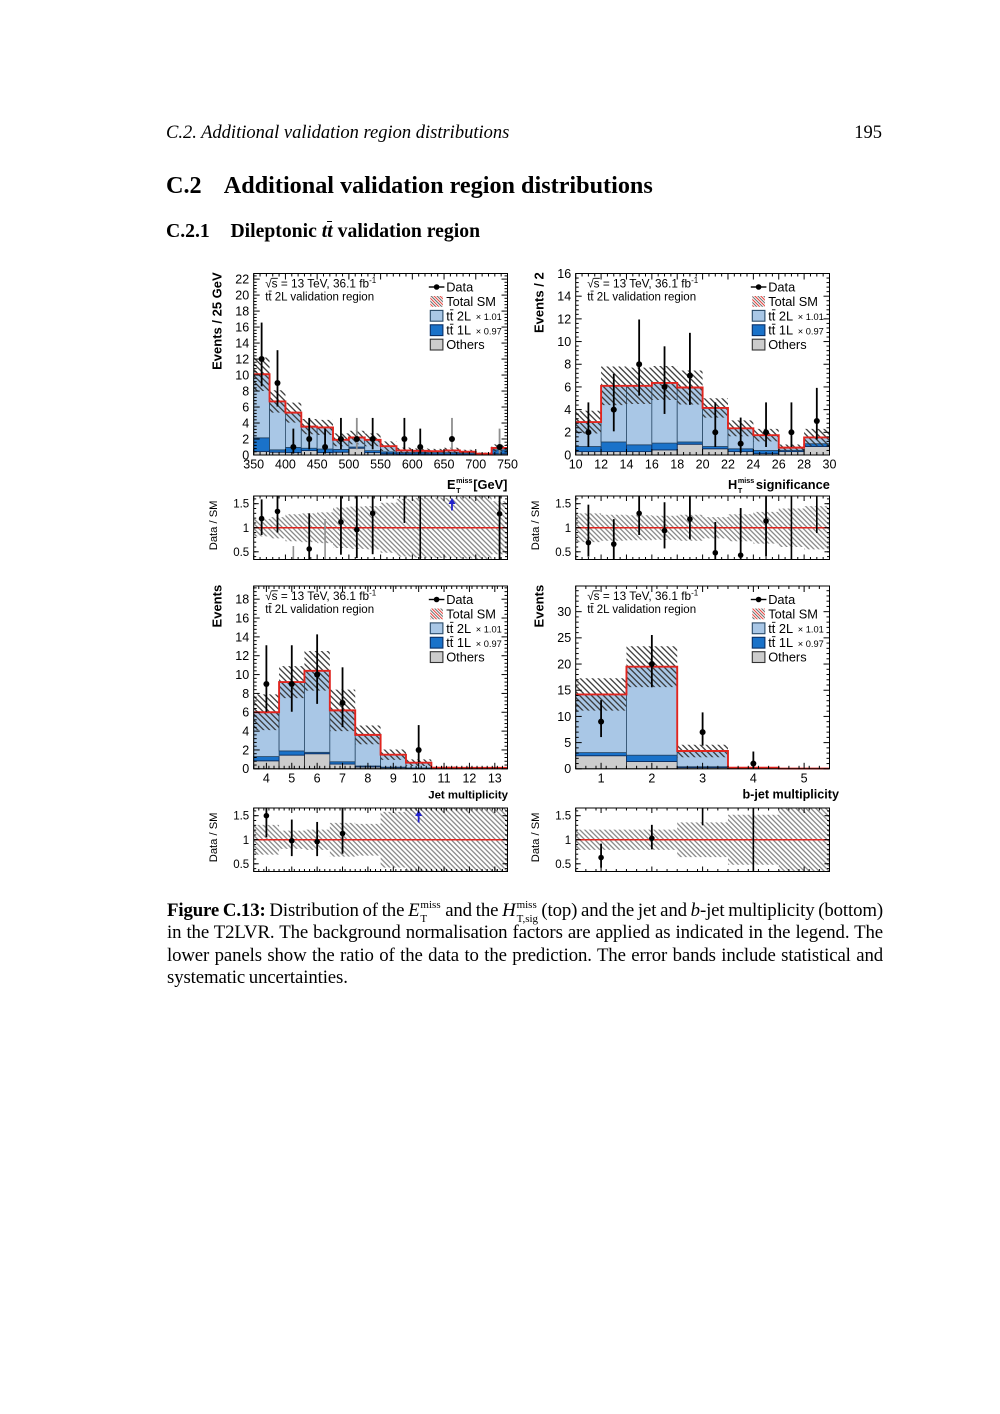  Describe the element at coordinates (732, 484) in the screenshot. I see `svg-text: H` at that location.